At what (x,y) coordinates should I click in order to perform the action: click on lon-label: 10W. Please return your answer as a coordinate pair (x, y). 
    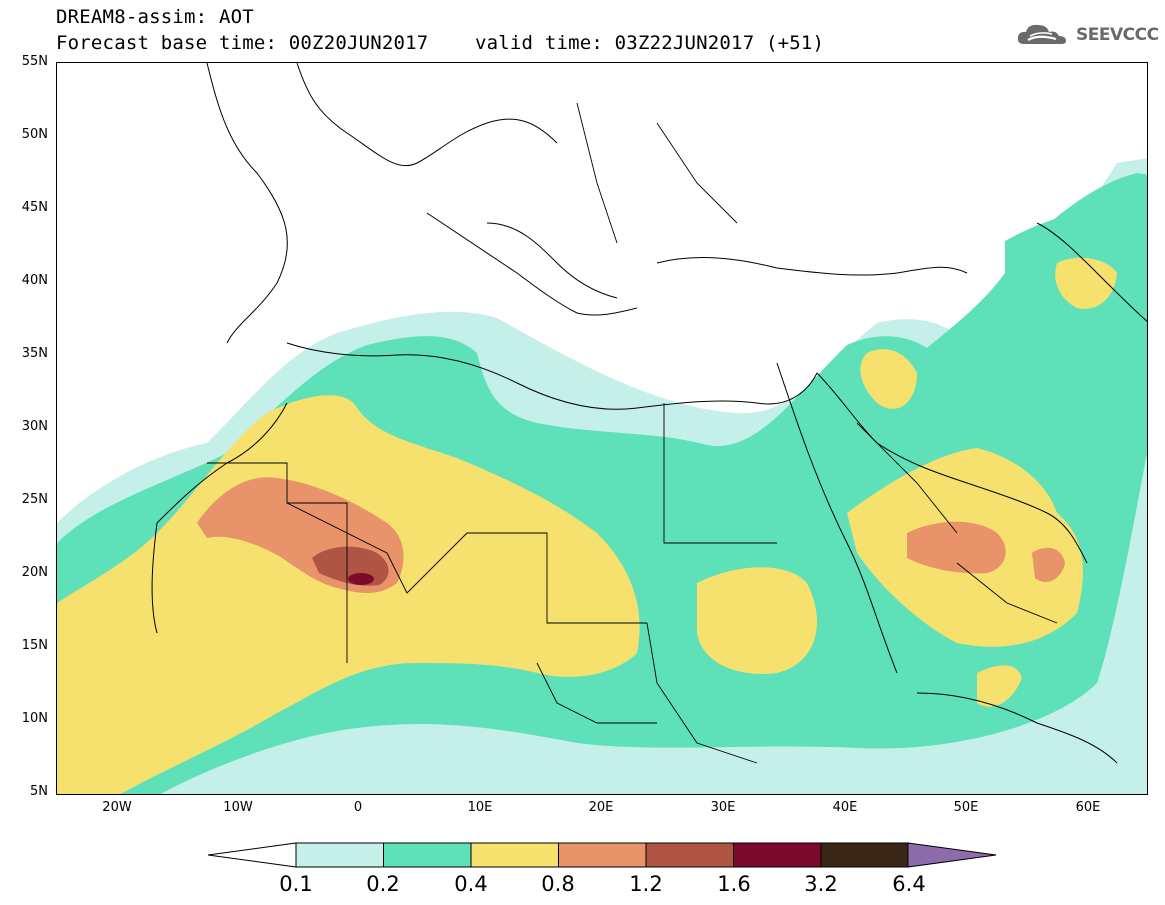
    Looking at the image, I should click on (238, 807).